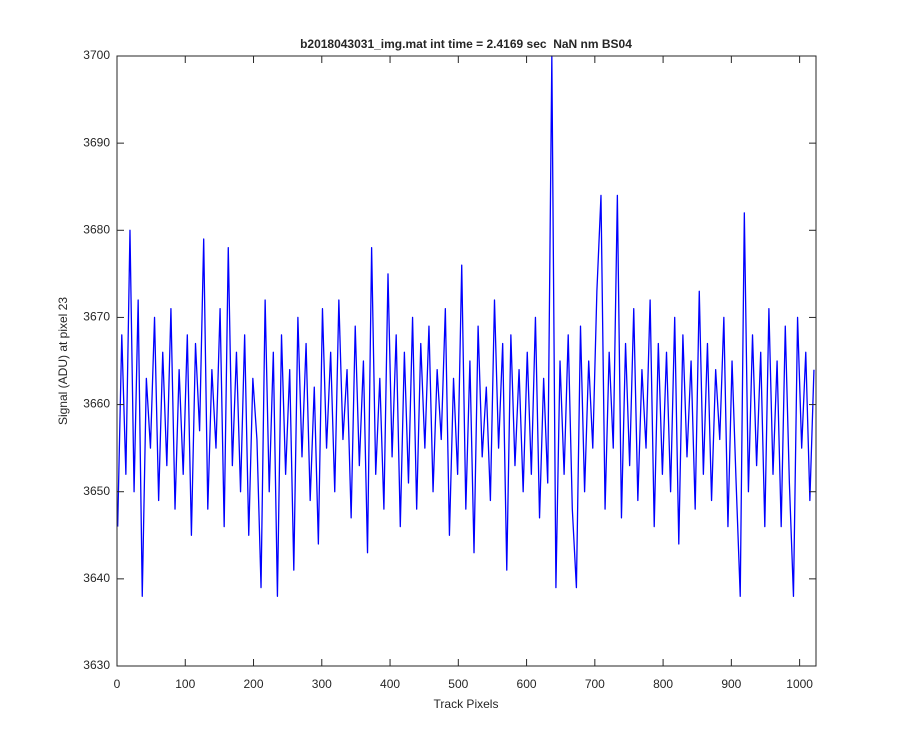  Describe the element at coordinates (322, 684) in the screenshot. I see `x-tick-label: 300` at that location.